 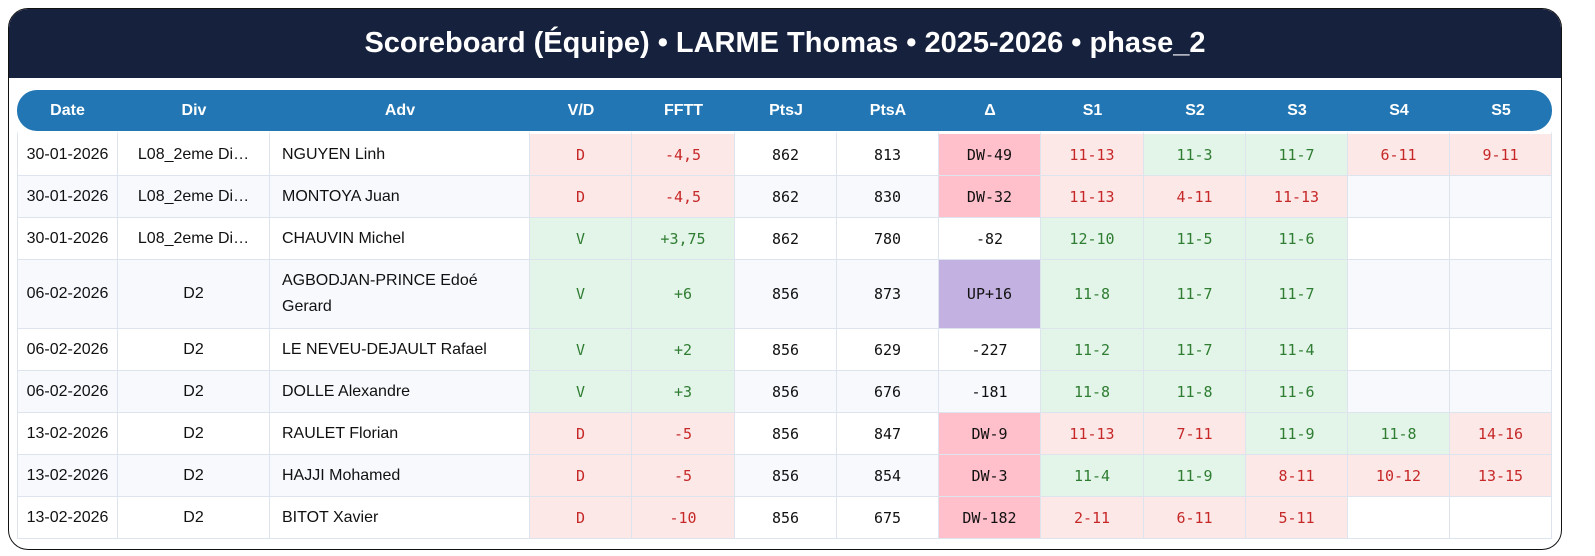 What do you see at coordinates (888, 239) in the screenshot?
I see `opponent-points-cell: 780` at bounding box center [888, 239].